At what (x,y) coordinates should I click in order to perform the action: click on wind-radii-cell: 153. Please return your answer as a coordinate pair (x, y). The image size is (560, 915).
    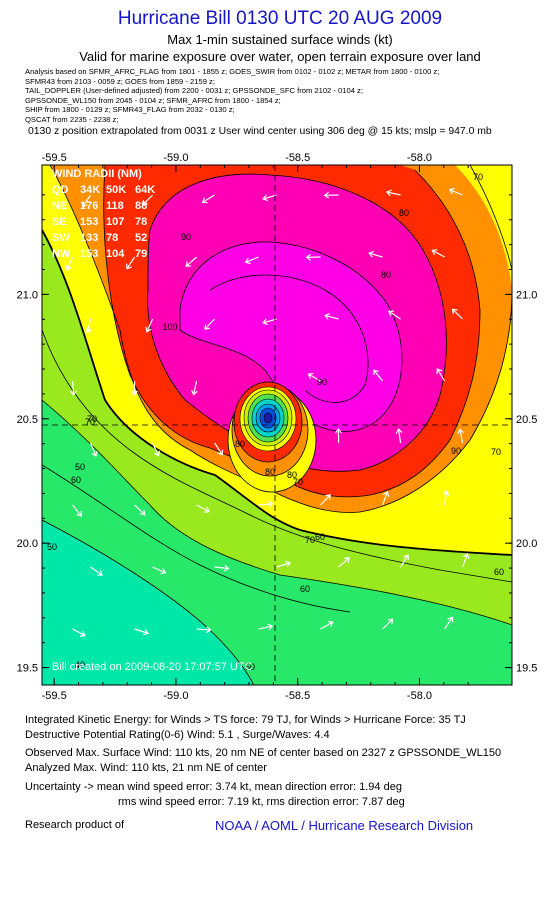
    Looking at the image, I should click on (89, 222).